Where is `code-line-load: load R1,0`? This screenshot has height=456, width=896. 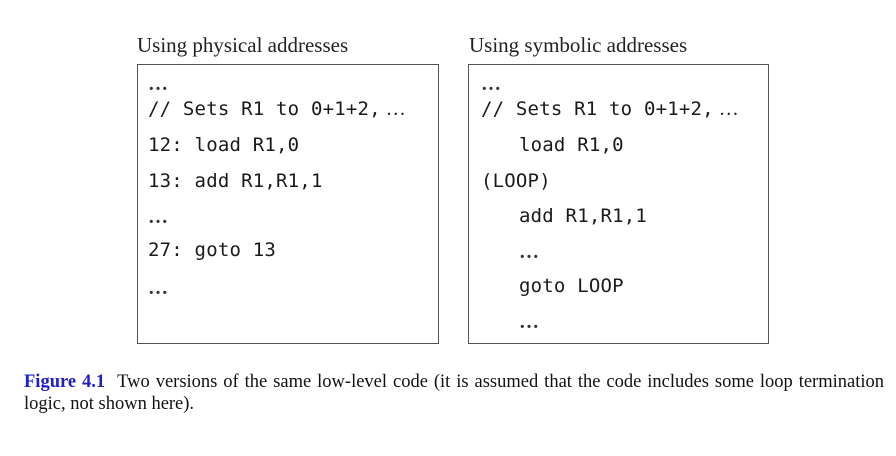
code-line-load: load R1,0 is located at coordinates (571, 145).